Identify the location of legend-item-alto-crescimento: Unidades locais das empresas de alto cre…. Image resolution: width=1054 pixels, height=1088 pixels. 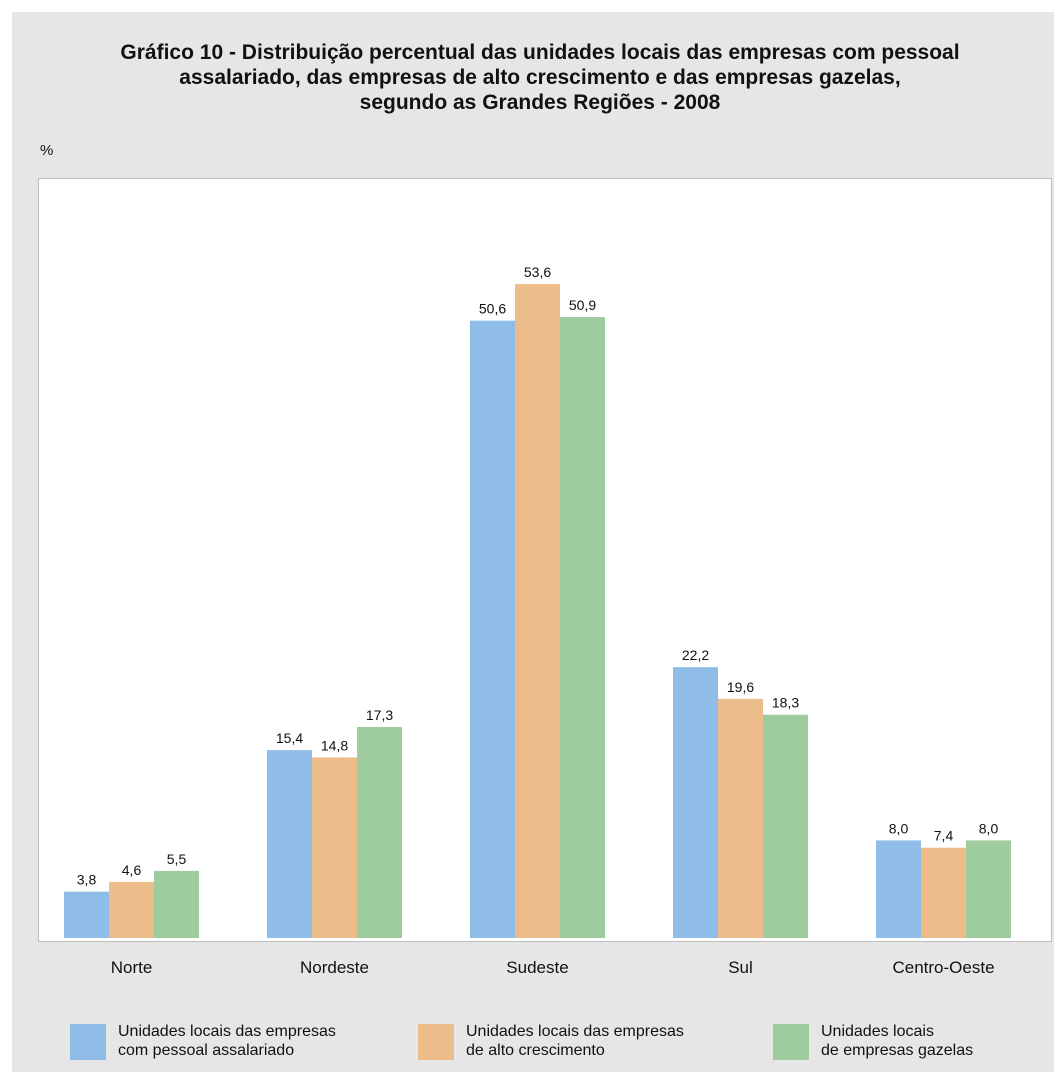
(551, 1041).